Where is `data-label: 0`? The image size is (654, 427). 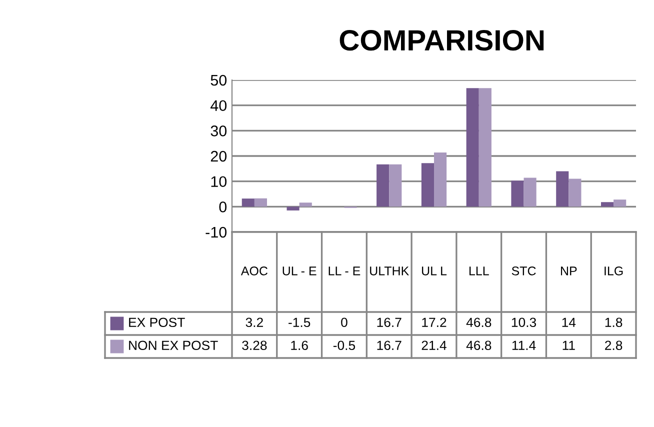
data-label: 0 is located at coordinates (344, 323).